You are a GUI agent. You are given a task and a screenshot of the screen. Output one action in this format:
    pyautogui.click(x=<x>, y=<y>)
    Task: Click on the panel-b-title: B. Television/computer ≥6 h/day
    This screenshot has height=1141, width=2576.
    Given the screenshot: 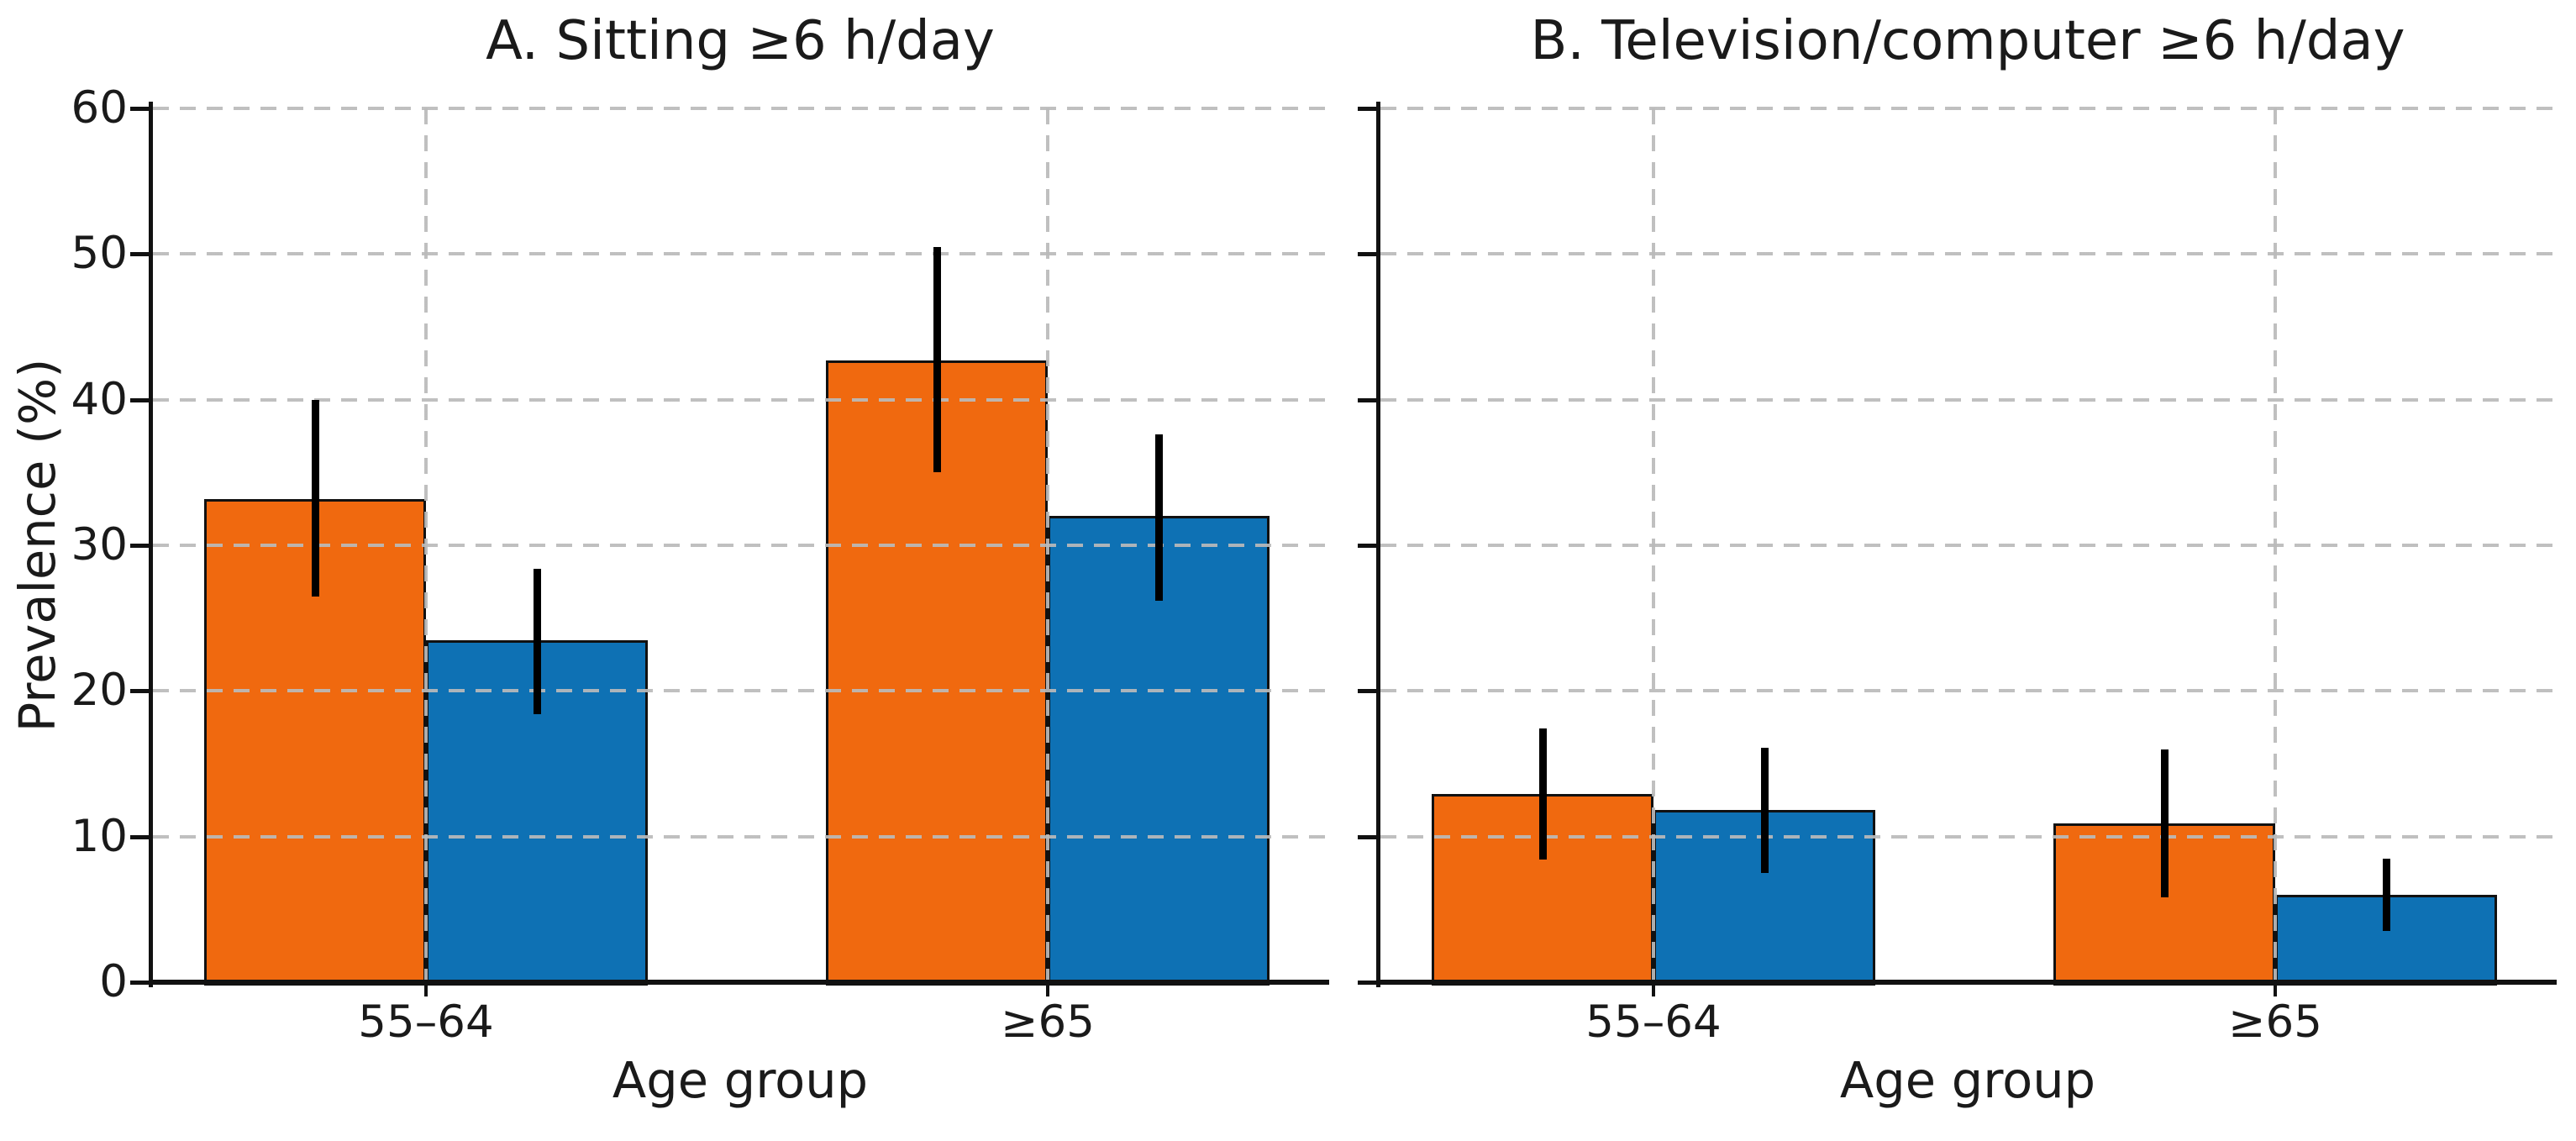 What is the action you would take?
    pyautogui.click(x=1967, y=41)
    